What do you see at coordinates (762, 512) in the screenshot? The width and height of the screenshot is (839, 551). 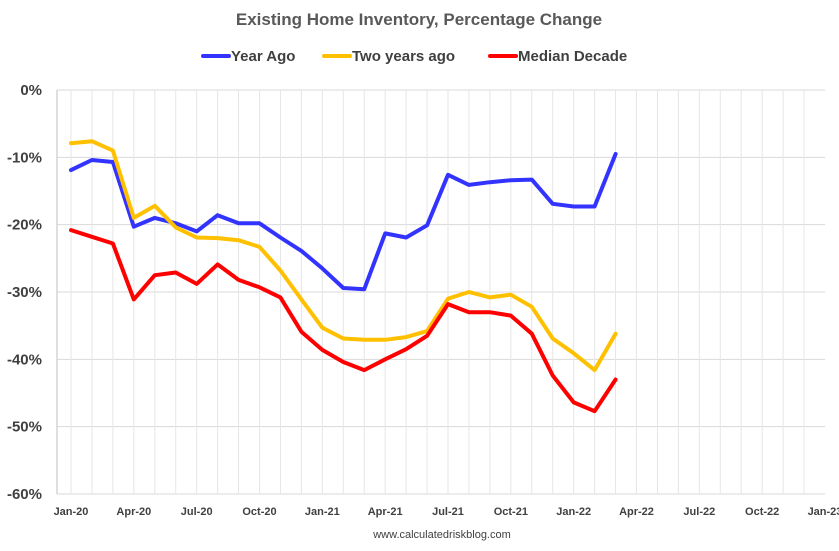 I see `x-tick-label: Oct-22` at bounding box center [762, 512].